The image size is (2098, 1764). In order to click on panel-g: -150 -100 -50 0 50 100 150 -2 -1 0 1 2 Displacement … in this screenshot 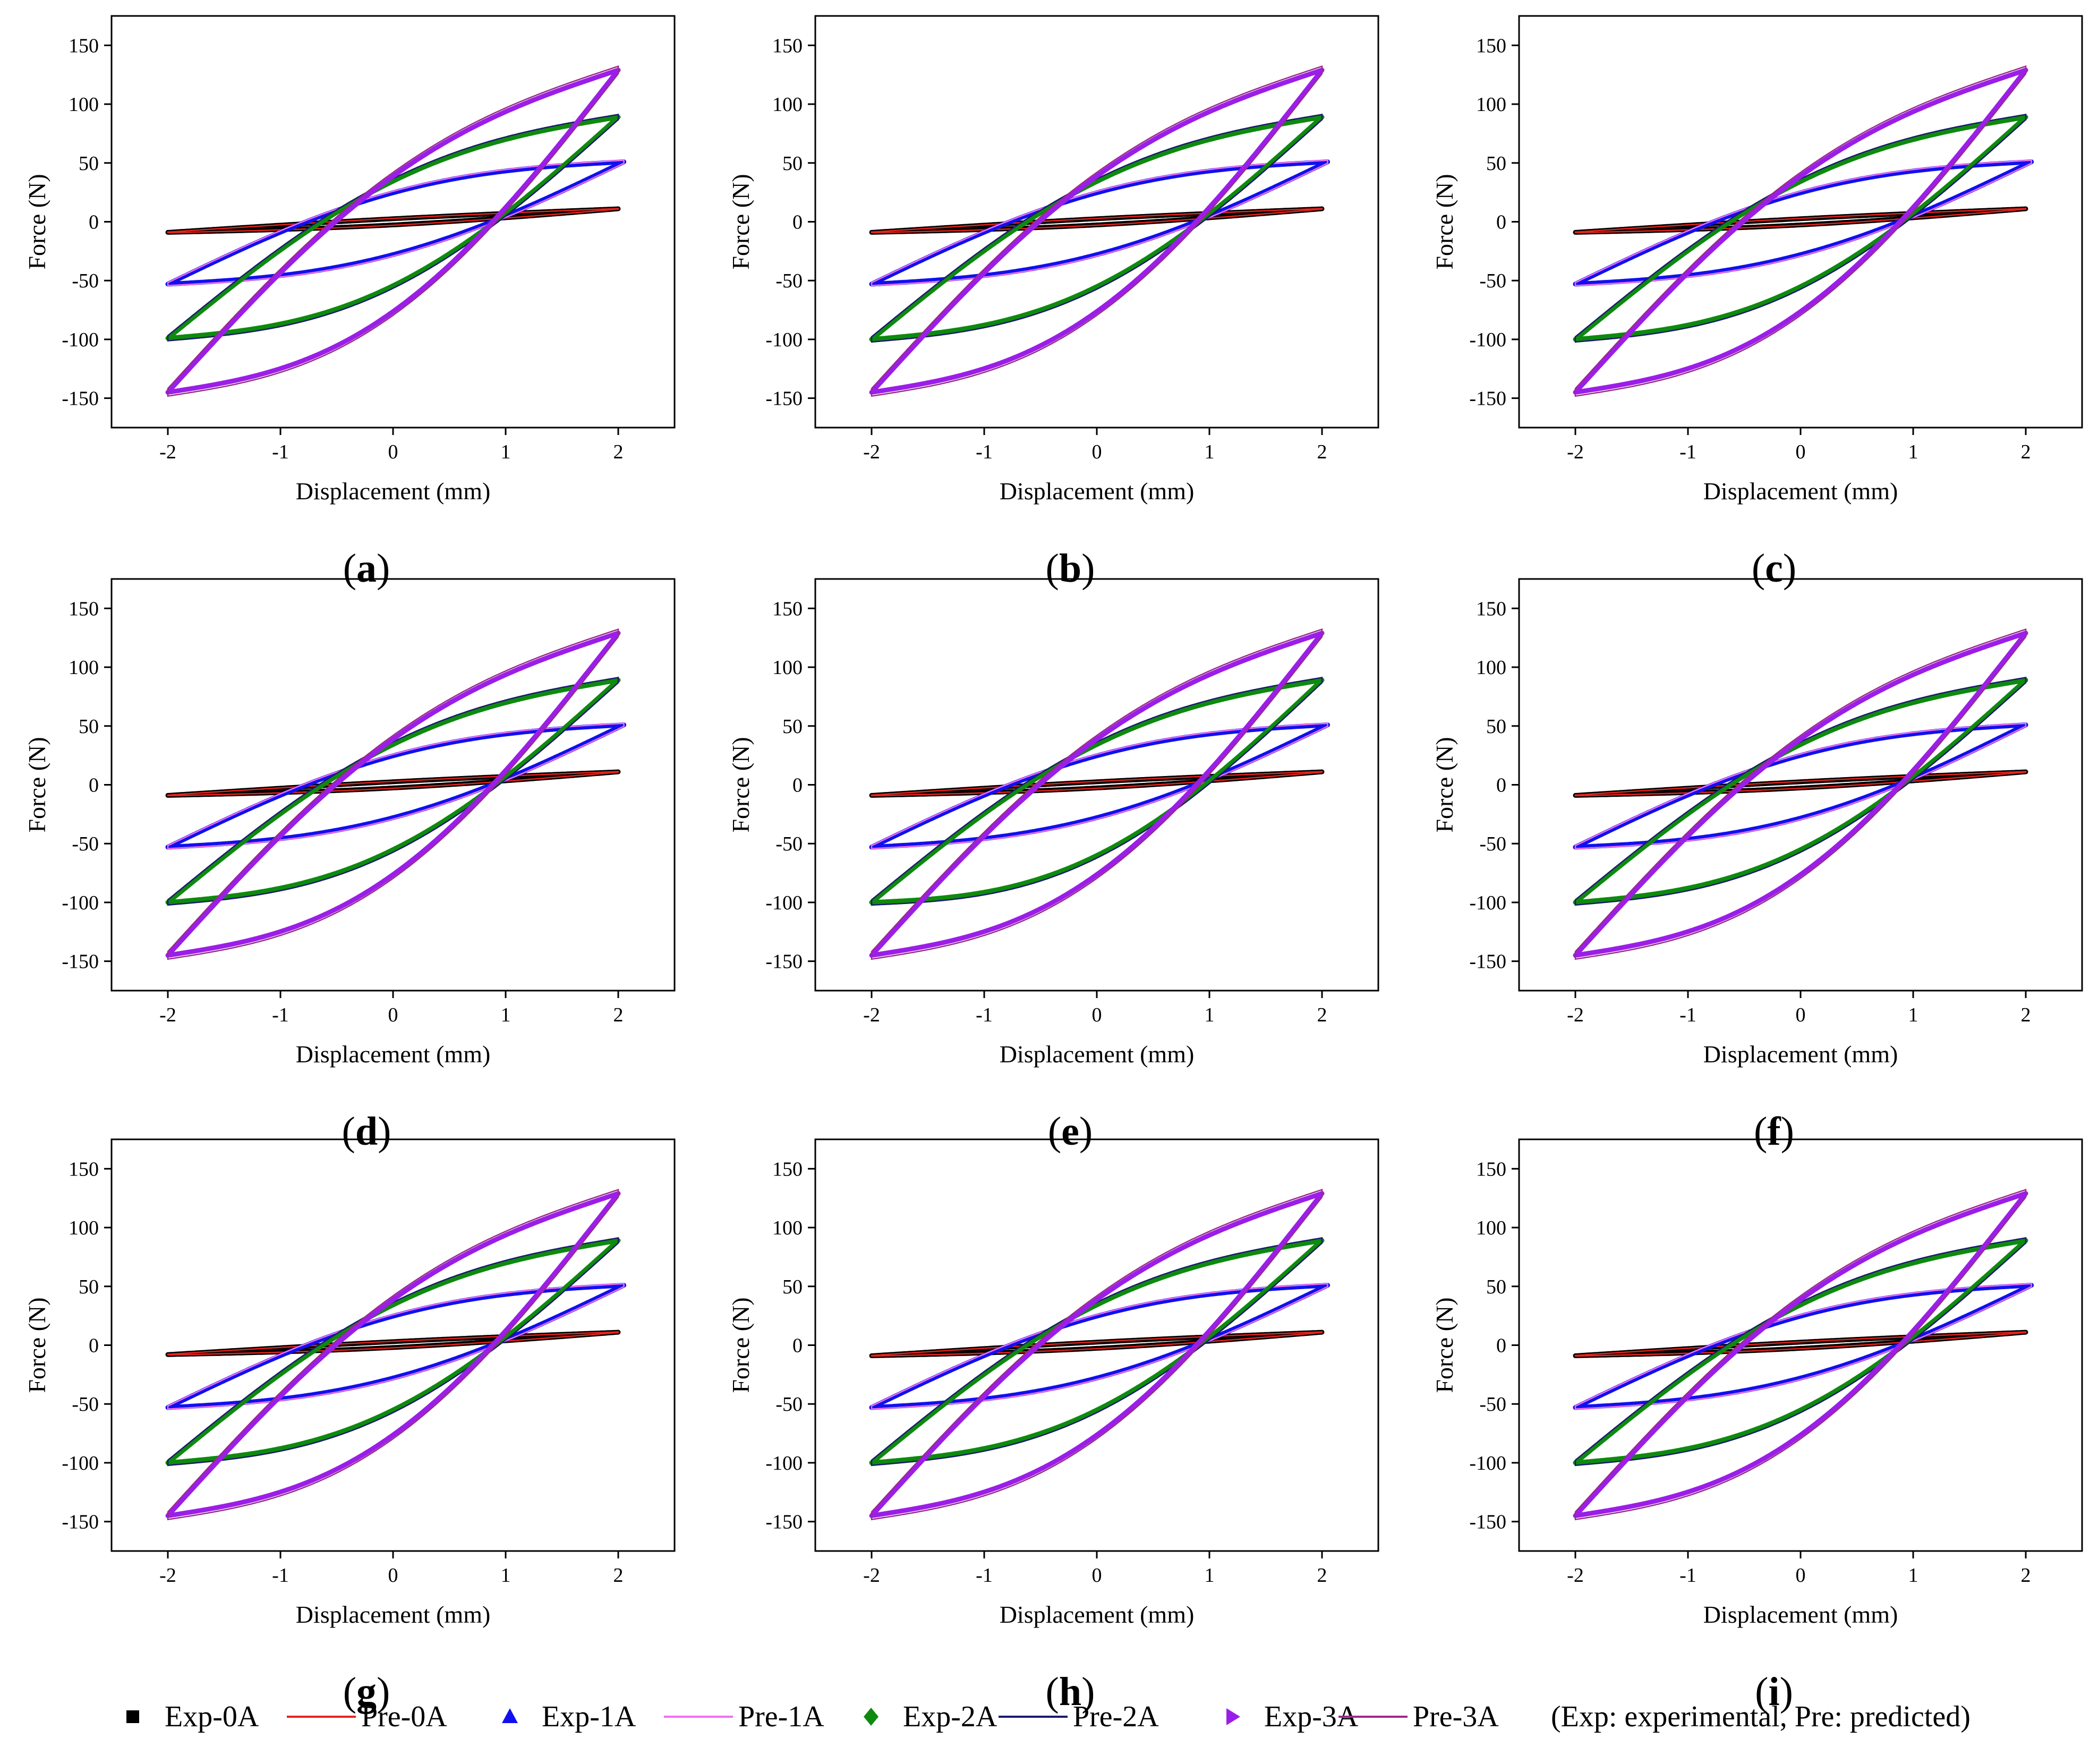, I will do `click(349, 1426)`.